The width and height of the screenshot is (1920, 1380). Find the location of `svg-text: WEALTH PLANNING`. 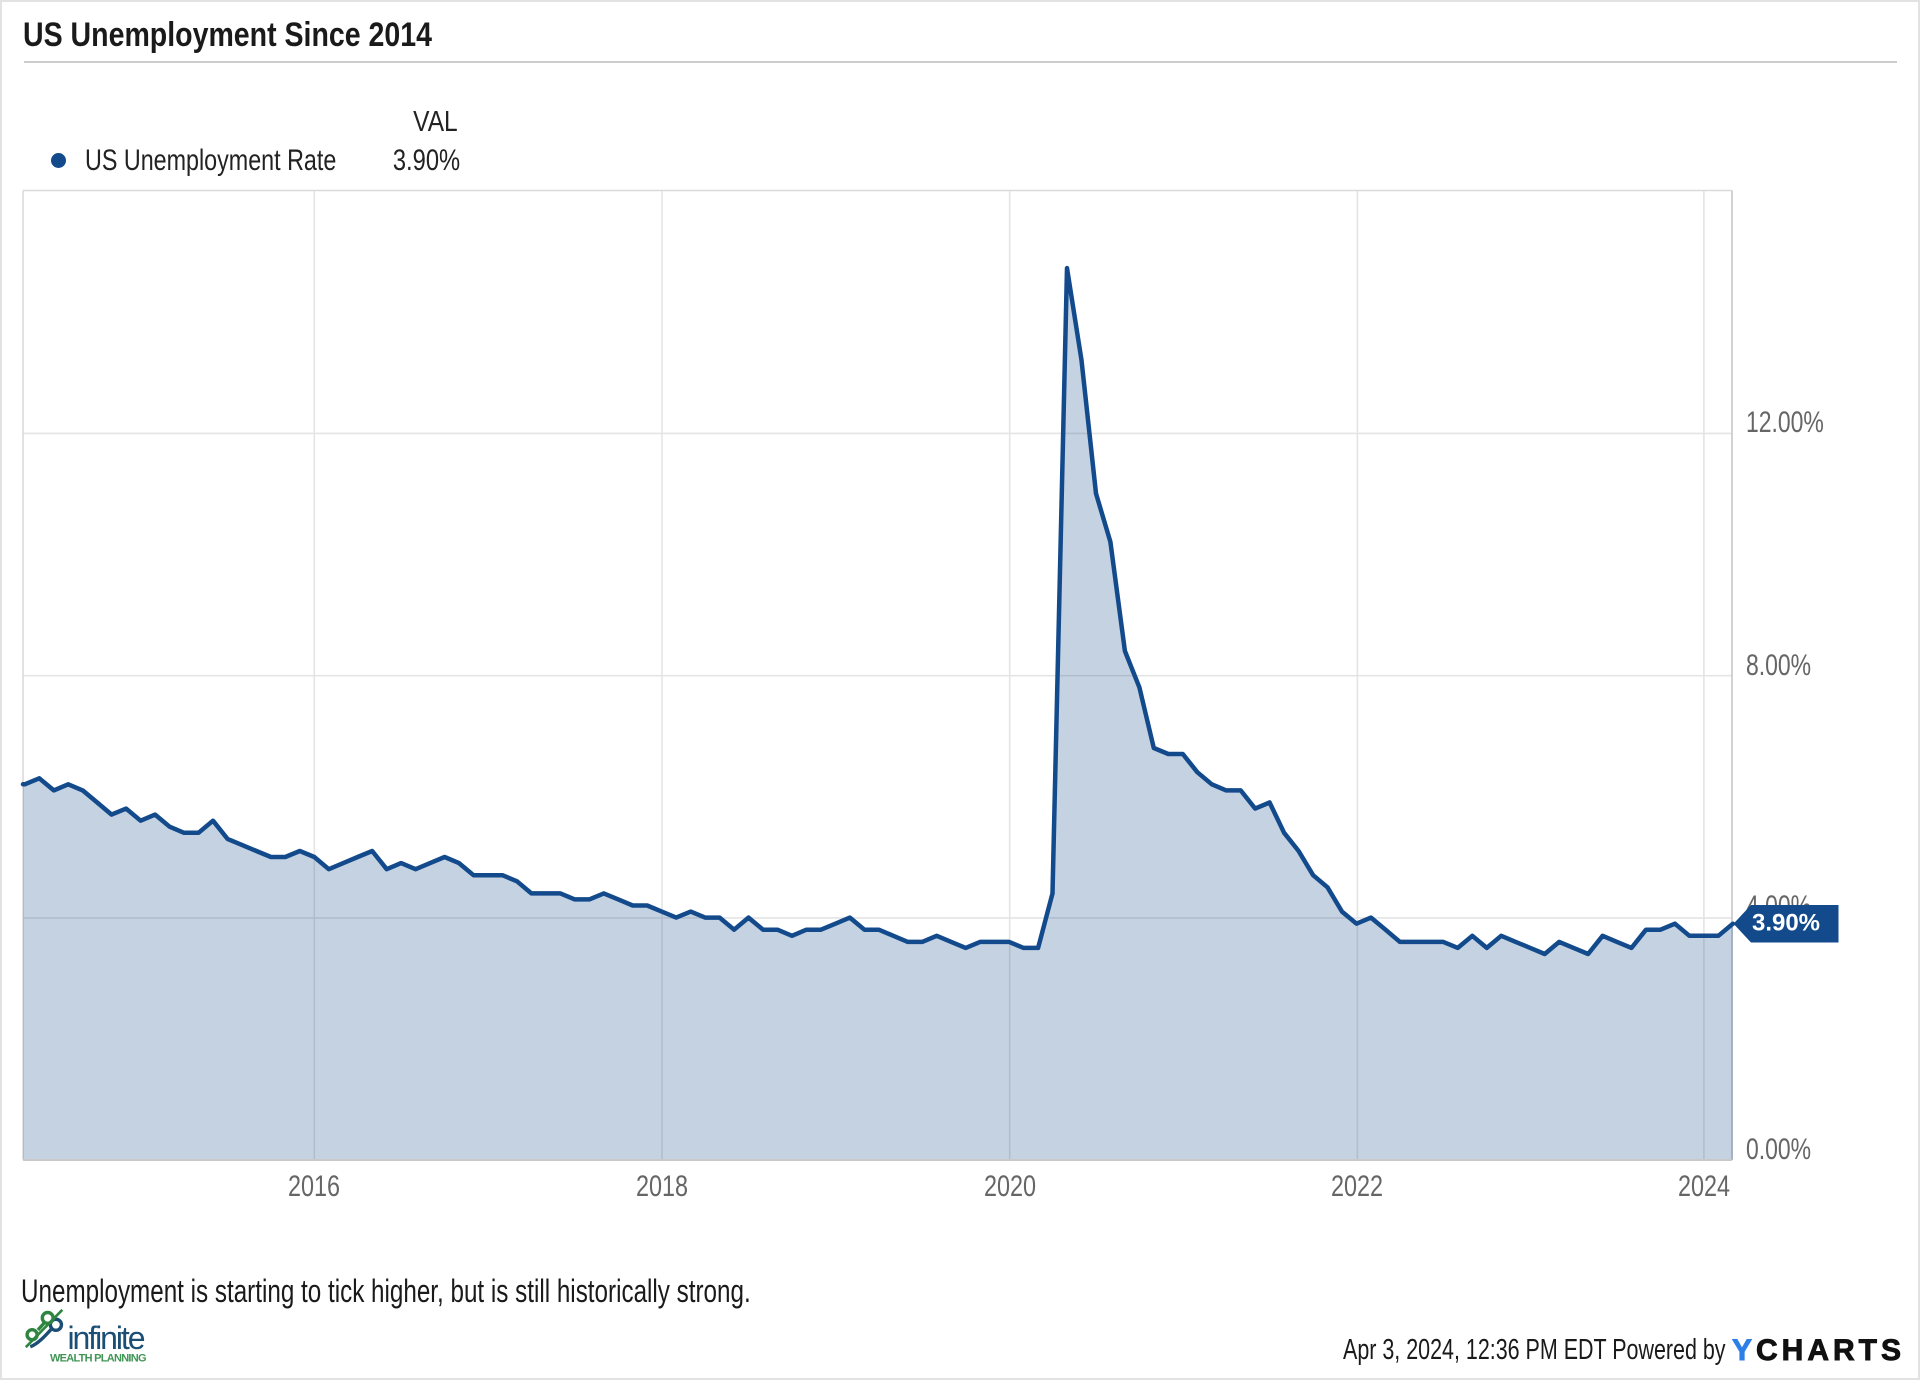

svg-text: WEALTH PLANNING is located at coordinates (98, 1359).